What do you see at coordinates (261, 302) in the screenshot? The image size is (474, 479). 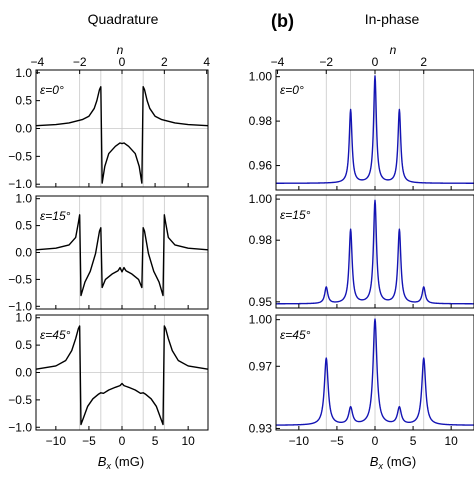 I see `y-tick-label: 0.95` at bounding box center [261, 302].